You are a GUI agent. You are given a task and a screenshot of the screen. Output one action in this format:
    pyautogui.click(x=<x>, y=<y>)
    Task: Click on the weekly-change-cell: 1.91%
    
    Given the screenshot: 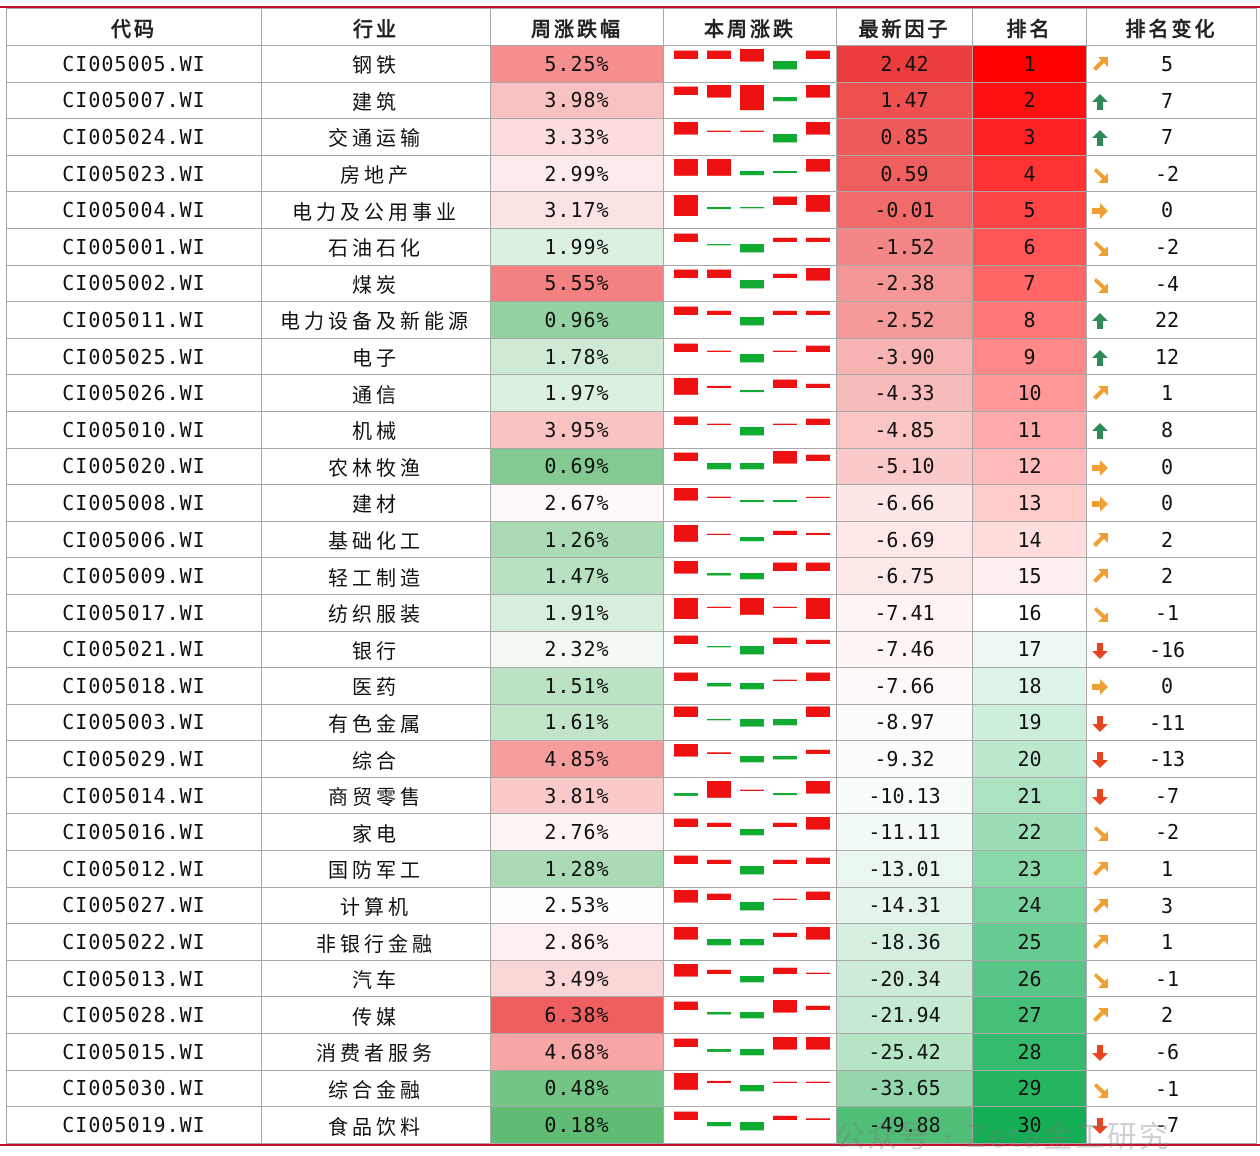 What is the action you would take?
    pyautogui.click(x=577, y=612)
    